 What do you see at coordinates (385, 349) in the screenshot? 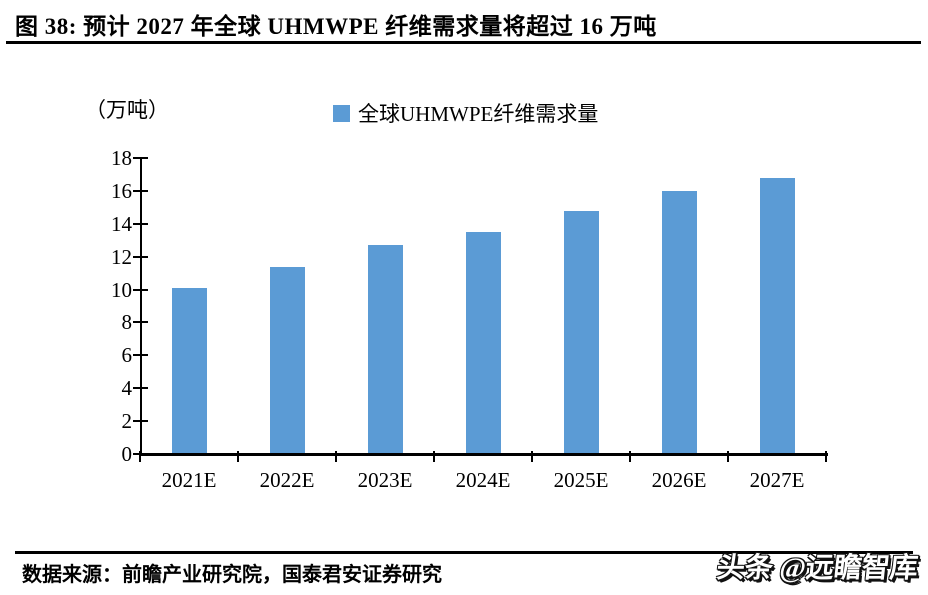
I see `bar-2023E` at bounding box center [385, 349].